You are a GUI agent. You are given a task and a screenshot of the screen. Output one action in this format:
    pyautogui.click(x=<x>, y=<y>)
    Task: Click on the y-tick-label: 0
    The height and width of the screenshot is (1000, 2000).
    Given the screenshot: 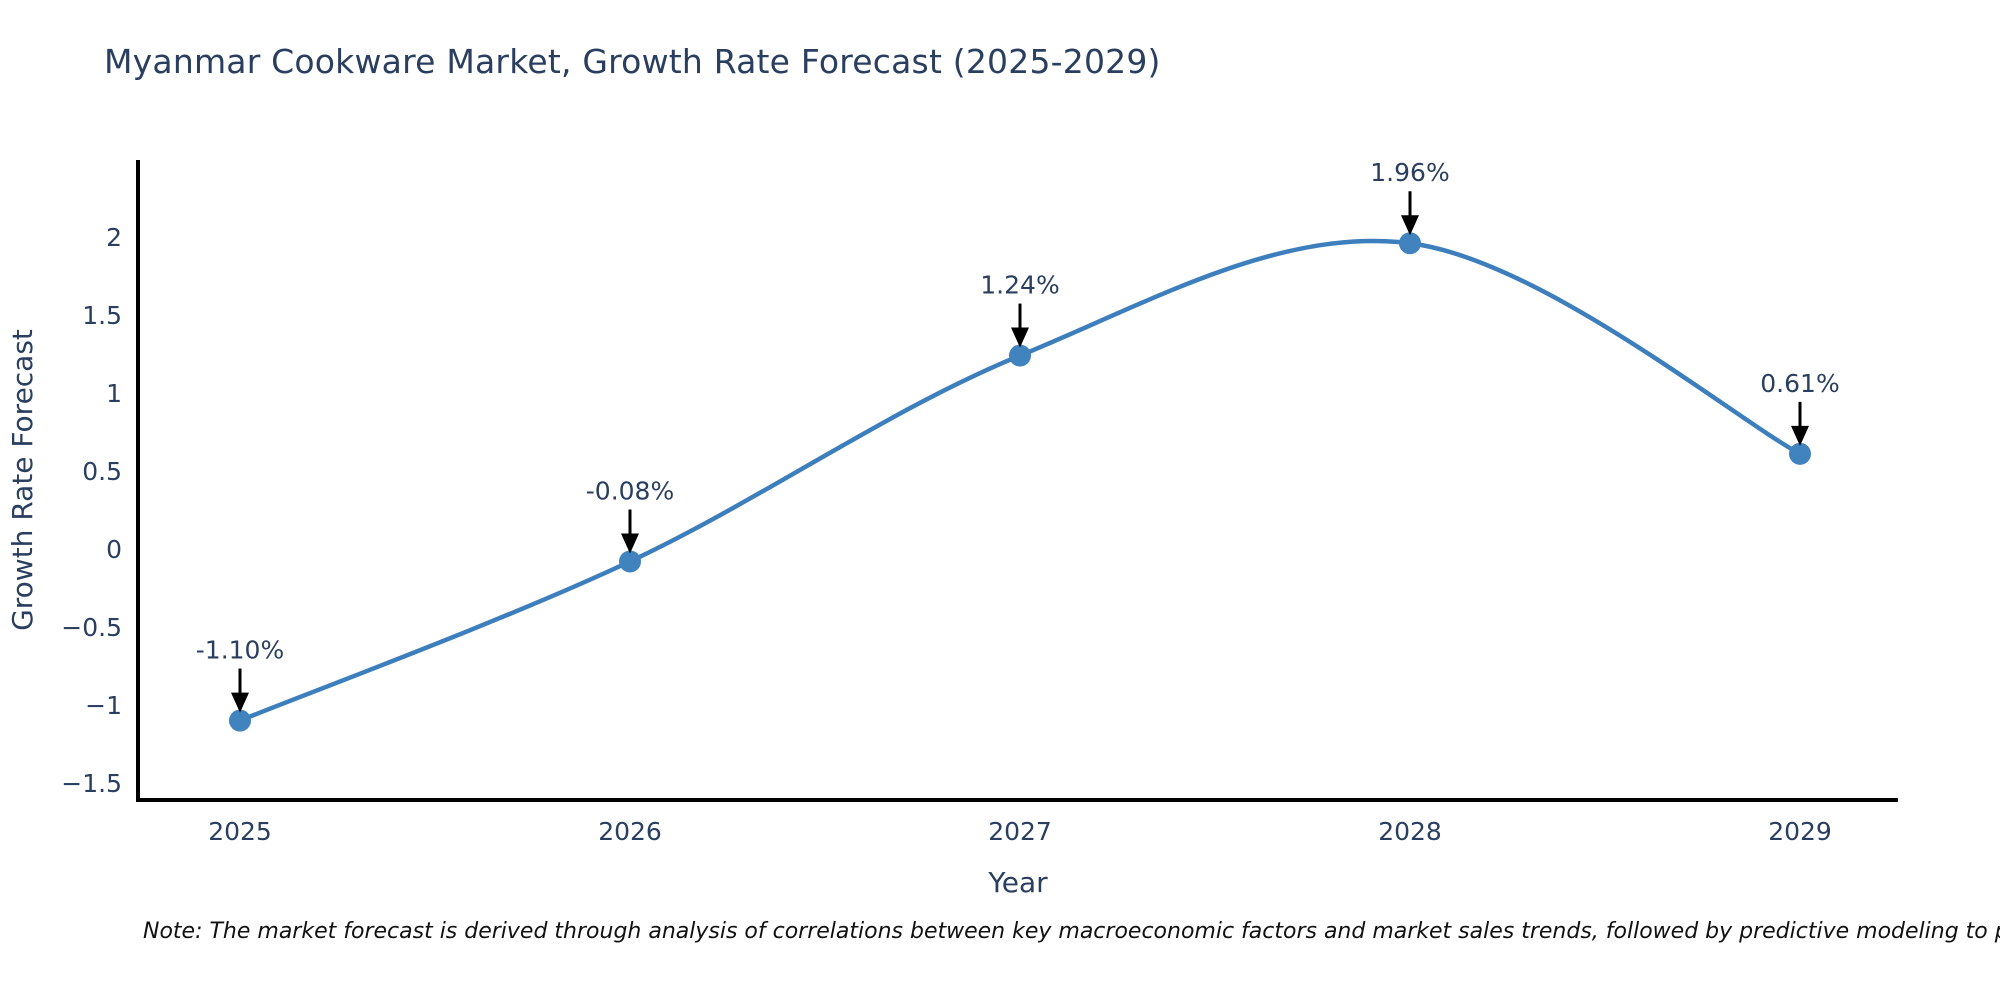 What is the action you would take?
    pyautogui.click(x=114, y=549)
    